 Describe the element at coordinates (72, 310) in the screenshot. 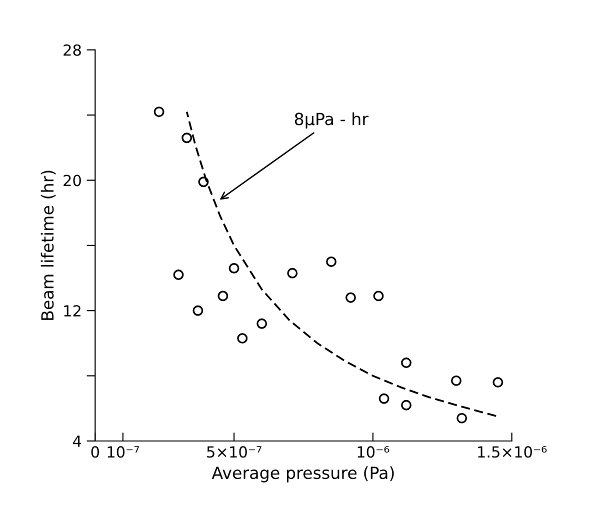

I see `y-tick-label: 12` at that location.